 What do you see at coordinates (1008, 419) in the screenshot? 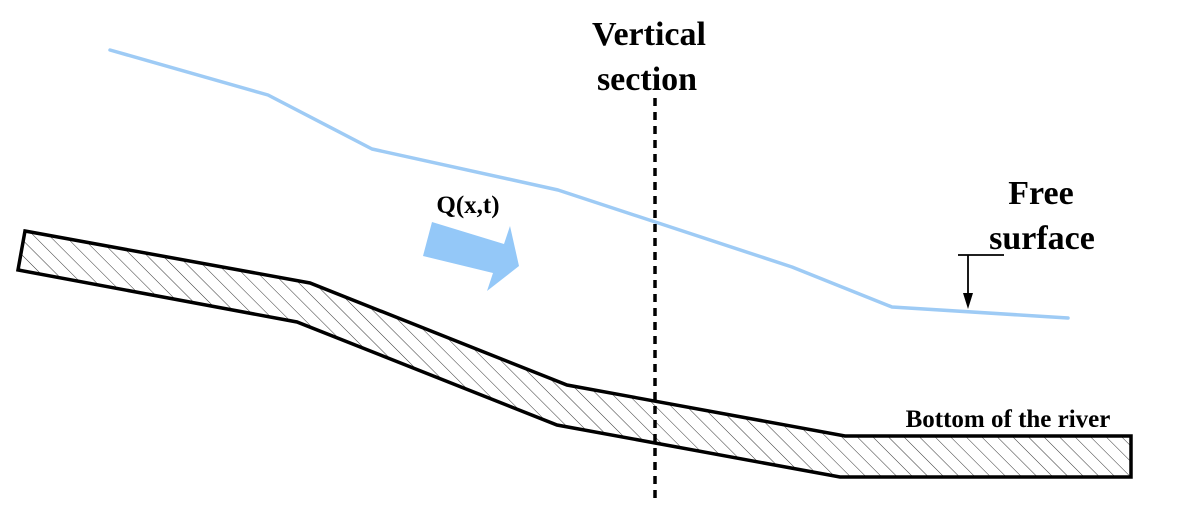
I see `river-bottom-label: Bottom of the river` at bounding box center [1008, 419].